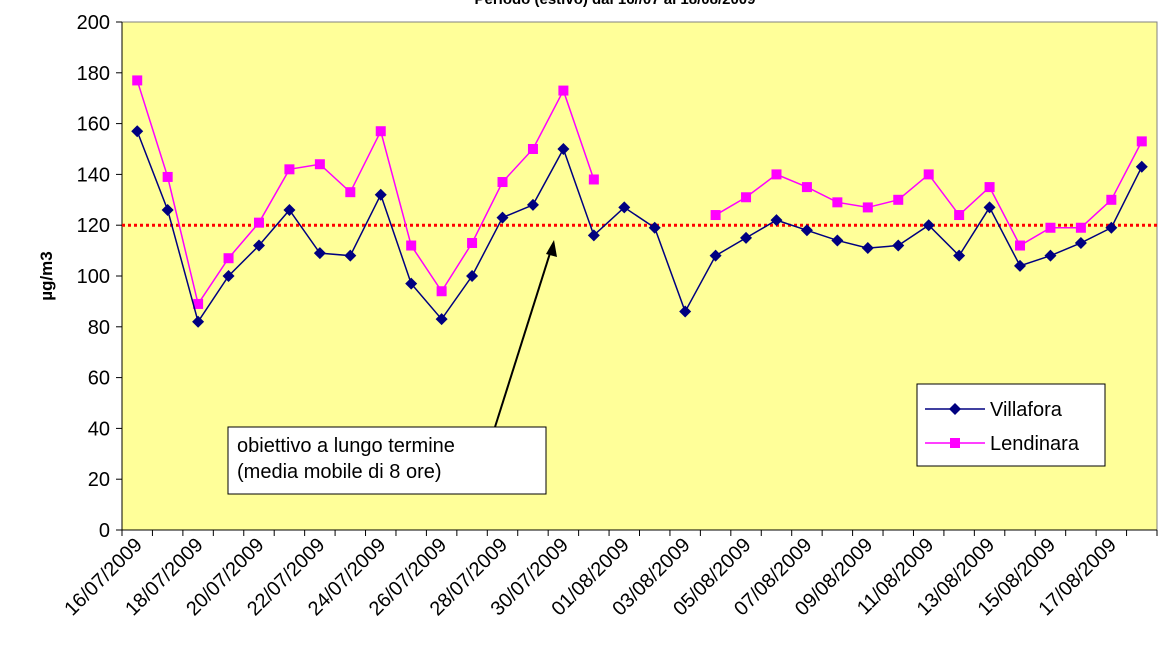  Describe the element at coordinates (93, 226) in the screenshot. I see `y-tick-label: 120` at that location.